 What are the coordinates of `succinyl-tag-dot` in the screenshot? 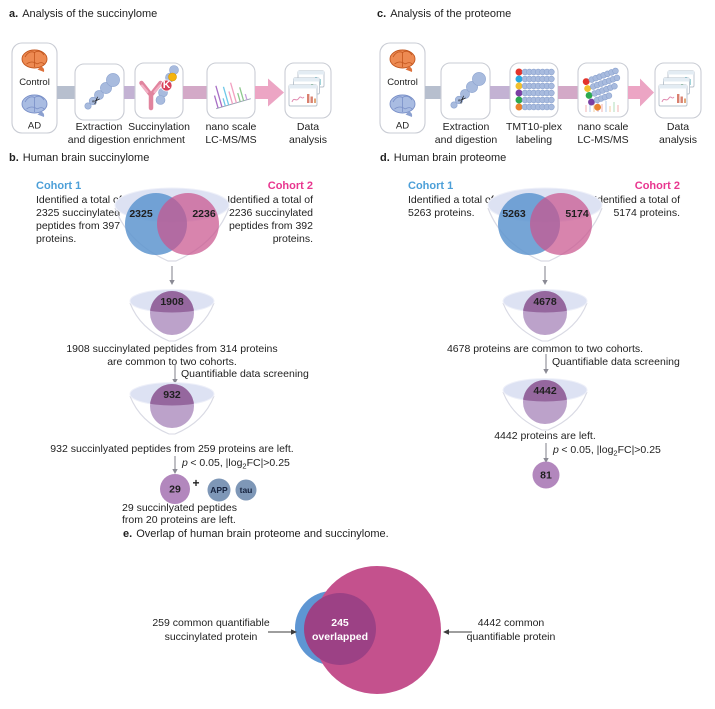 It's located at (172, 77).